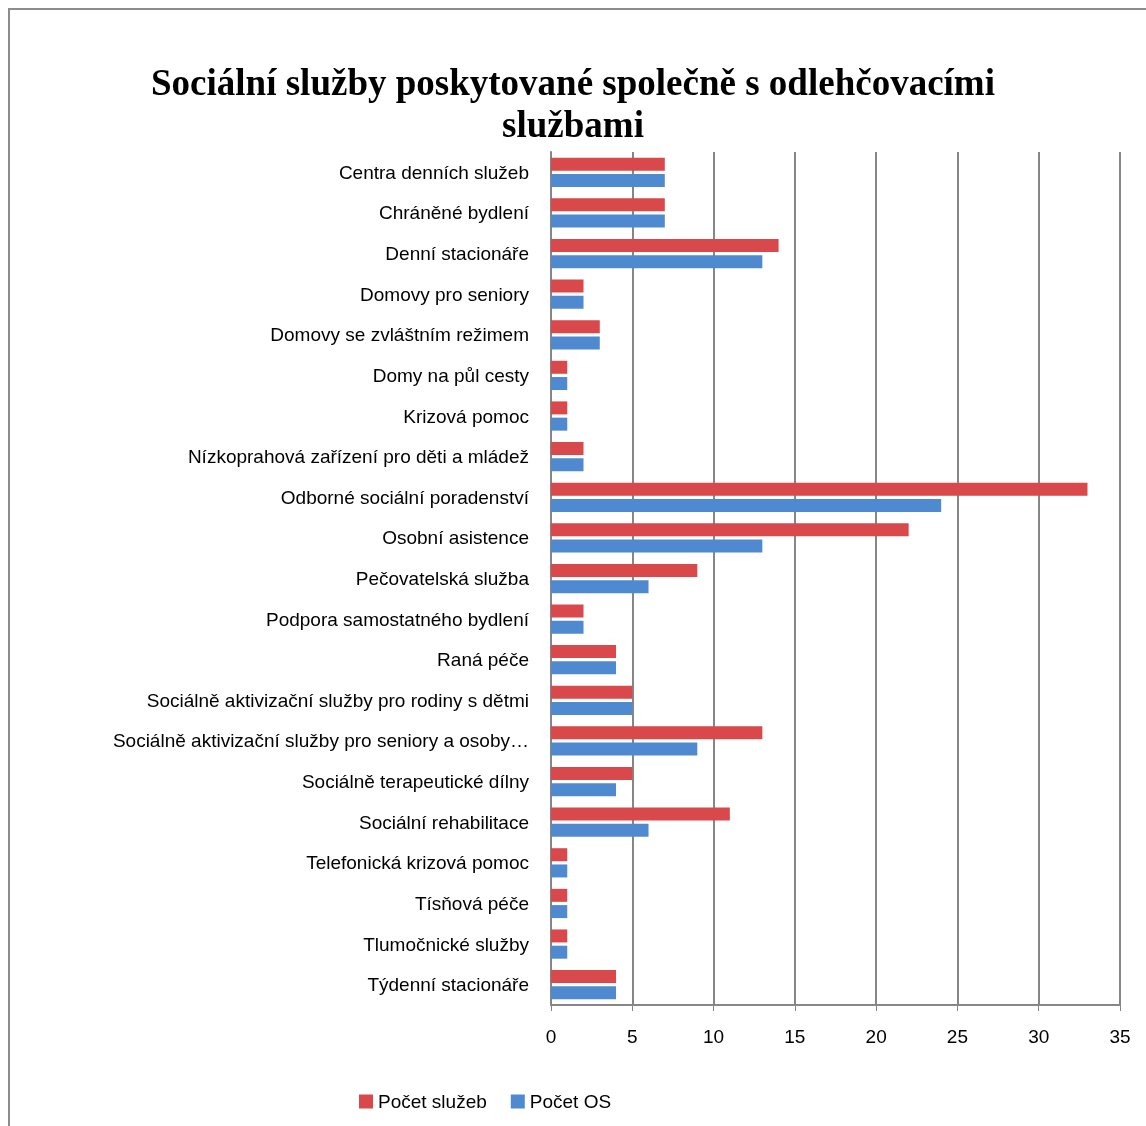  Describe the element at coordinates (457, 254) in the screenshot. I see `y-tick-label: Denní stacionáře` at that location.